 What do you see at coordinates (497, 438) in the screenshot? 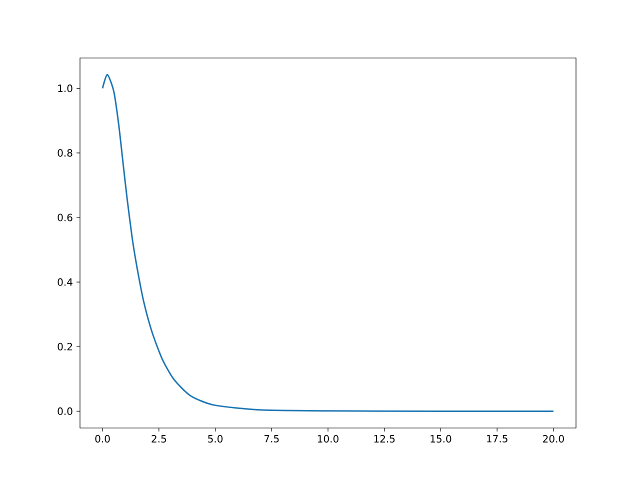
I see `x-tick-label: 17.5` at bounding box center [497, 438].